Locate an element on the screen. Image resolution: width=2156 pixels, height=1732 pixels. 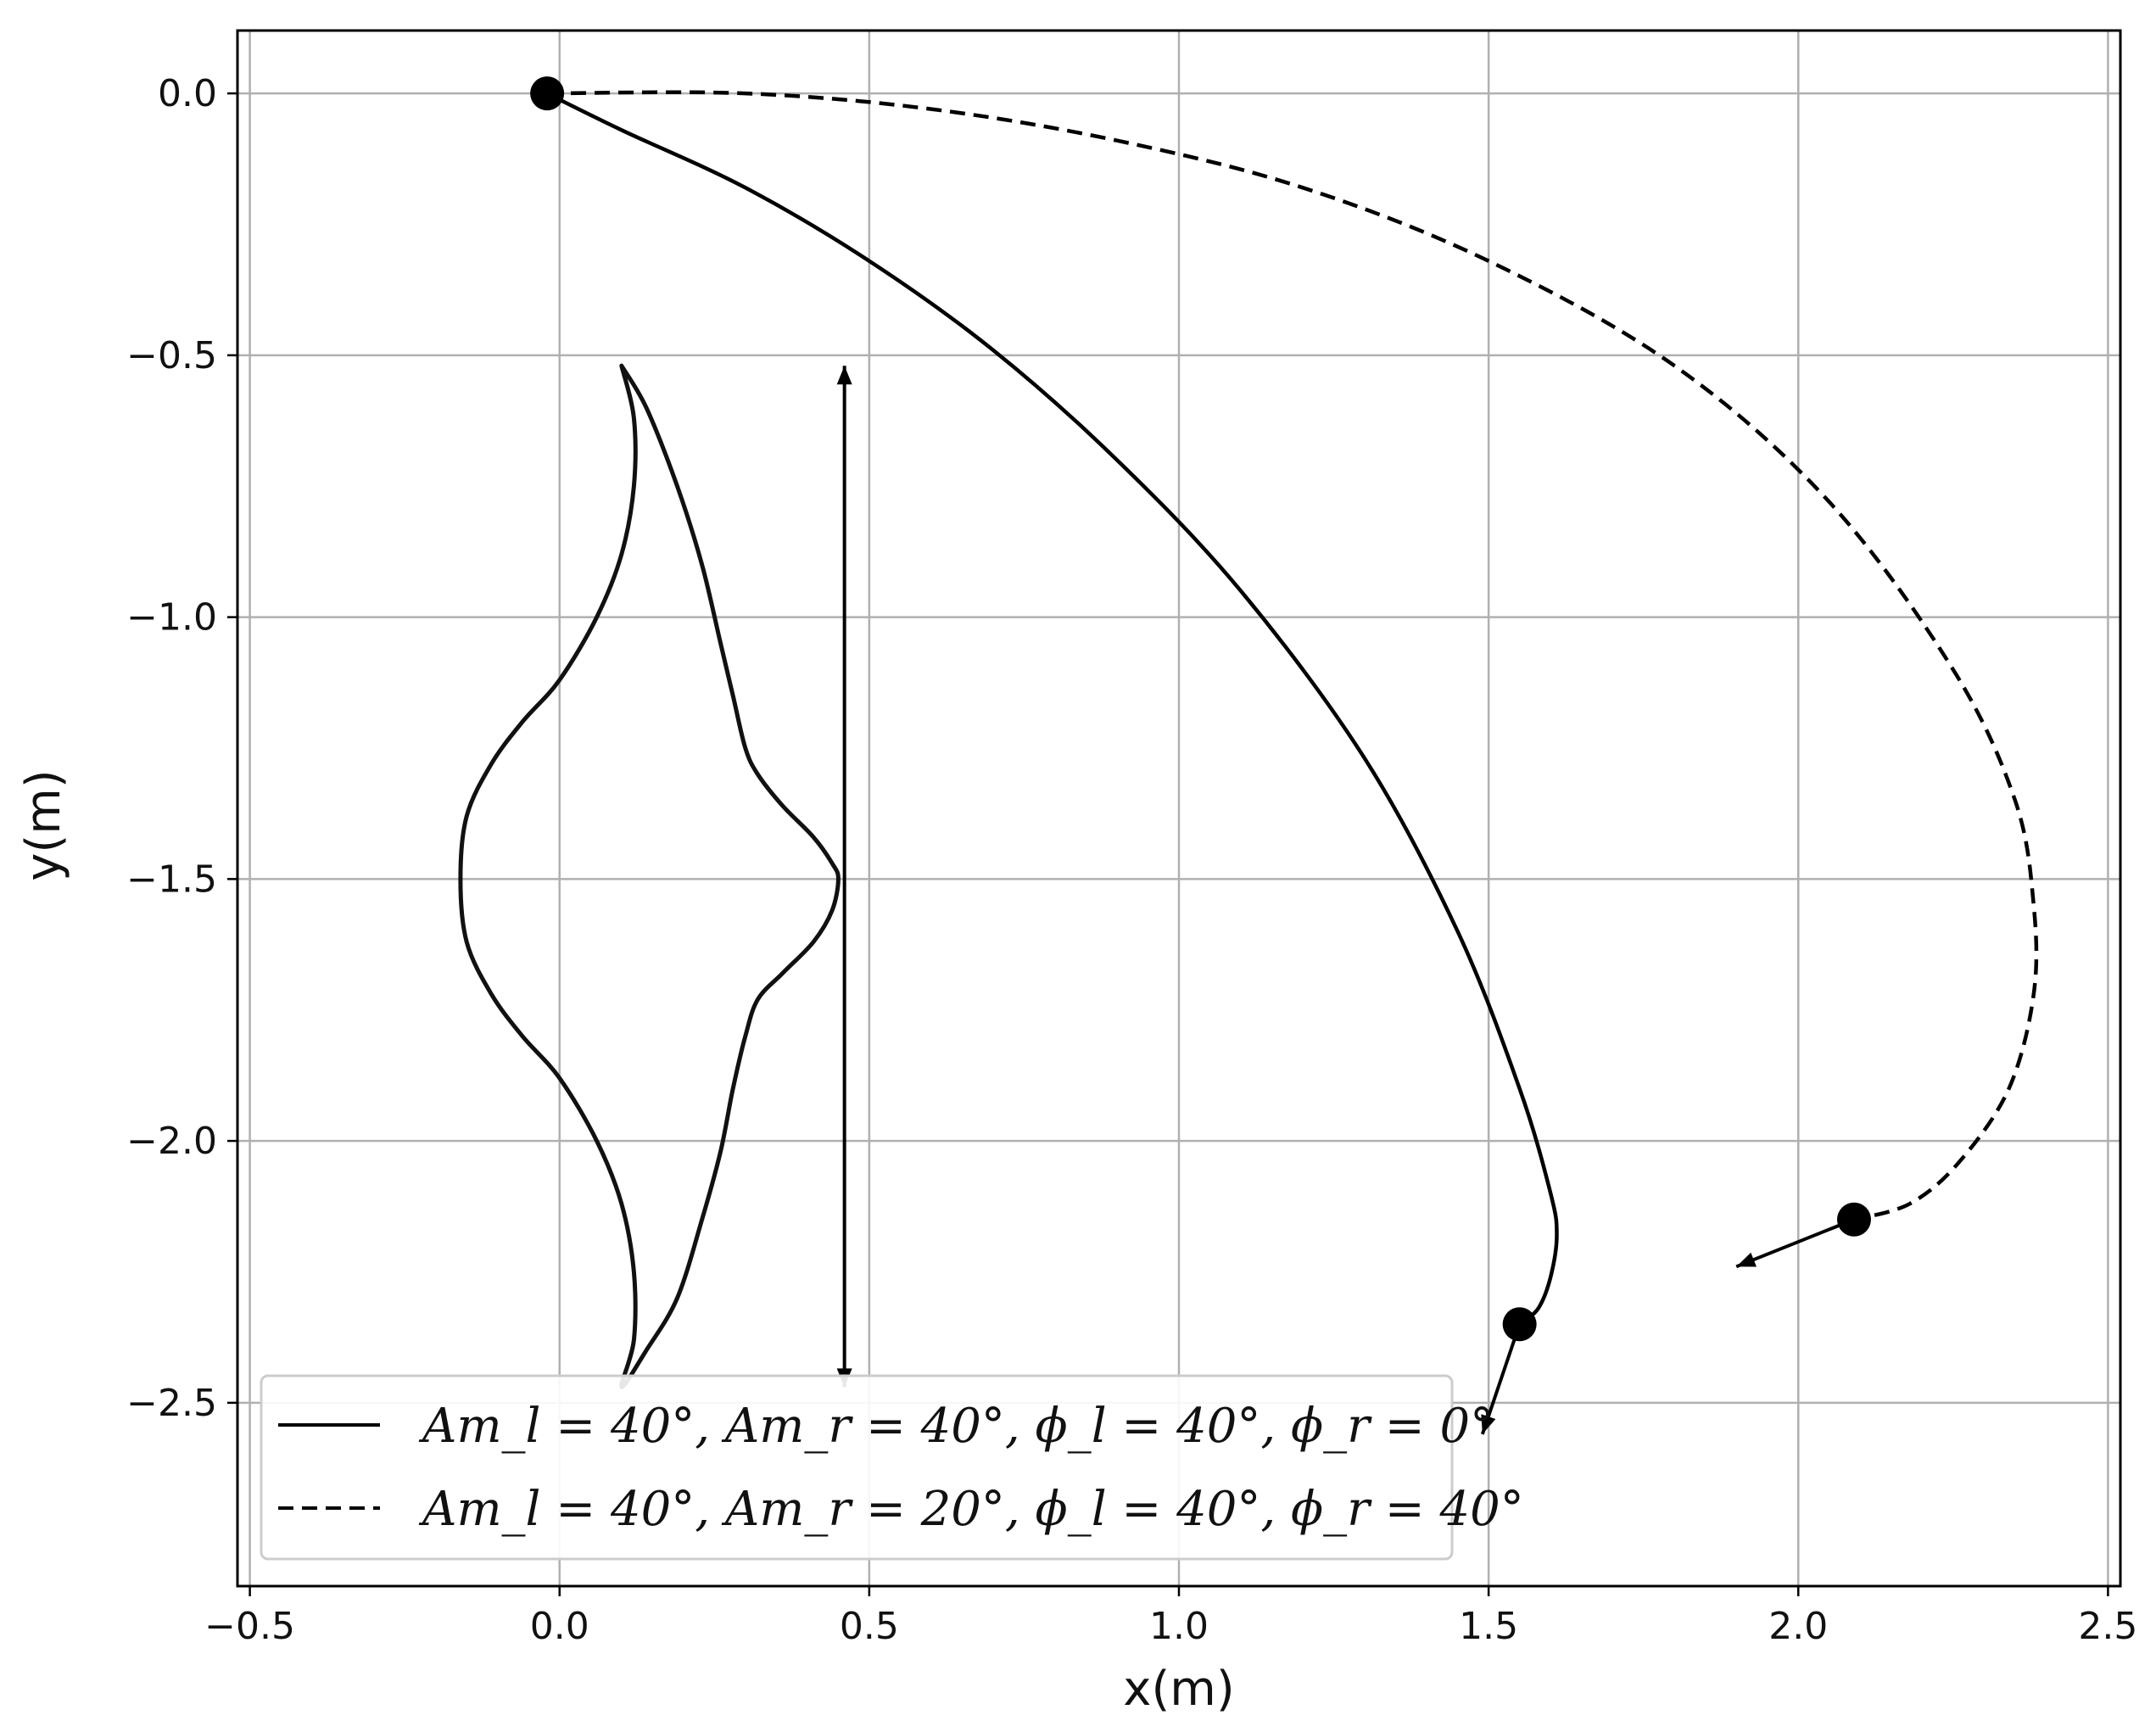
heading-arrow-dashed is located at coordinates (1795, 1243).